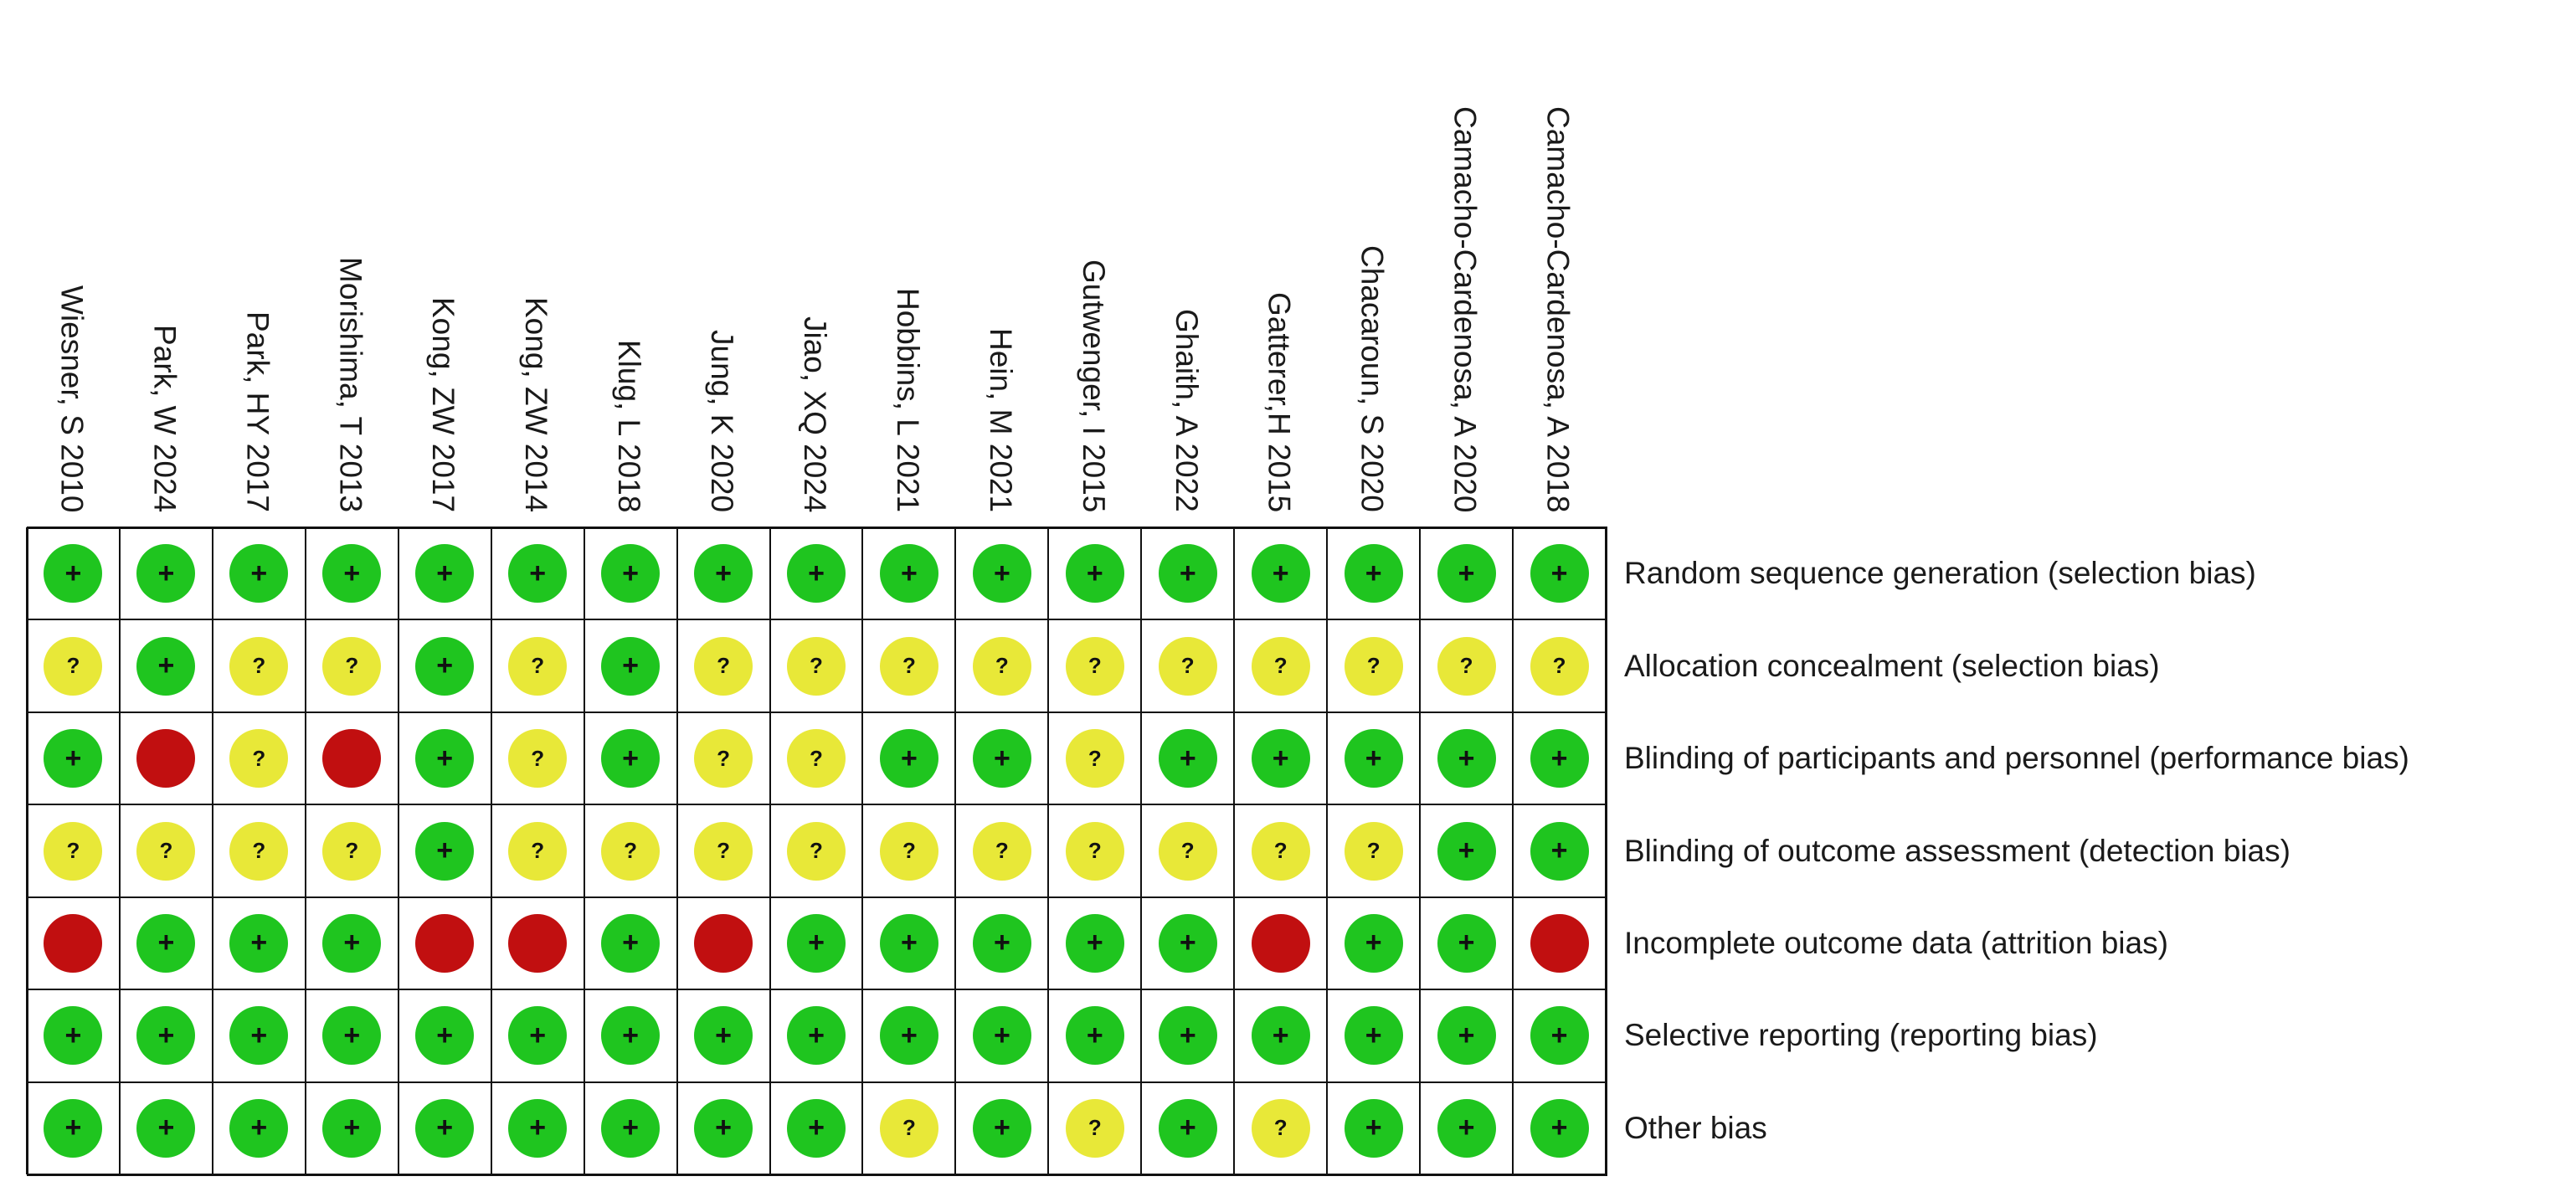  What do you see at coordinates (536, 405) in the screenshot?
I see `study-label-text: Kong, ZW 2014` at bounding box center [536, 405].